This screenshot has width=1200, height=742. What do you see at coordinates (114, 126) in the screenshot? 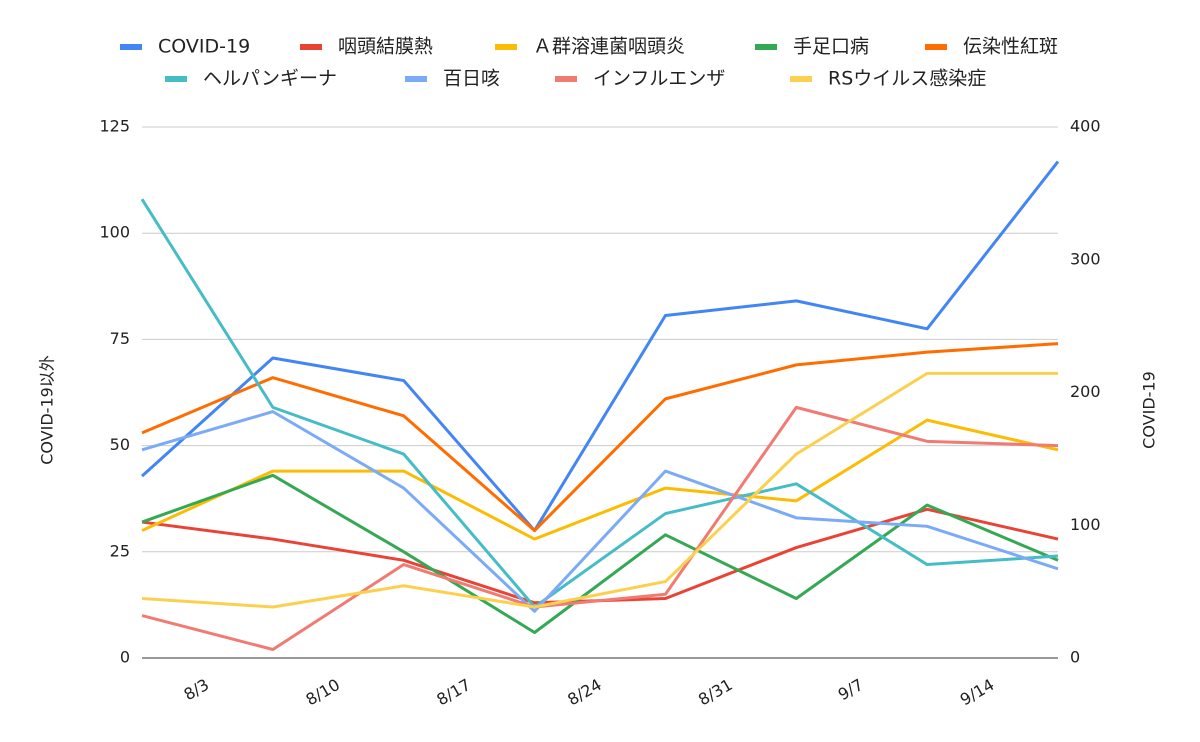
I see `y-tick-label: 125` at bounding box center [114, 126].